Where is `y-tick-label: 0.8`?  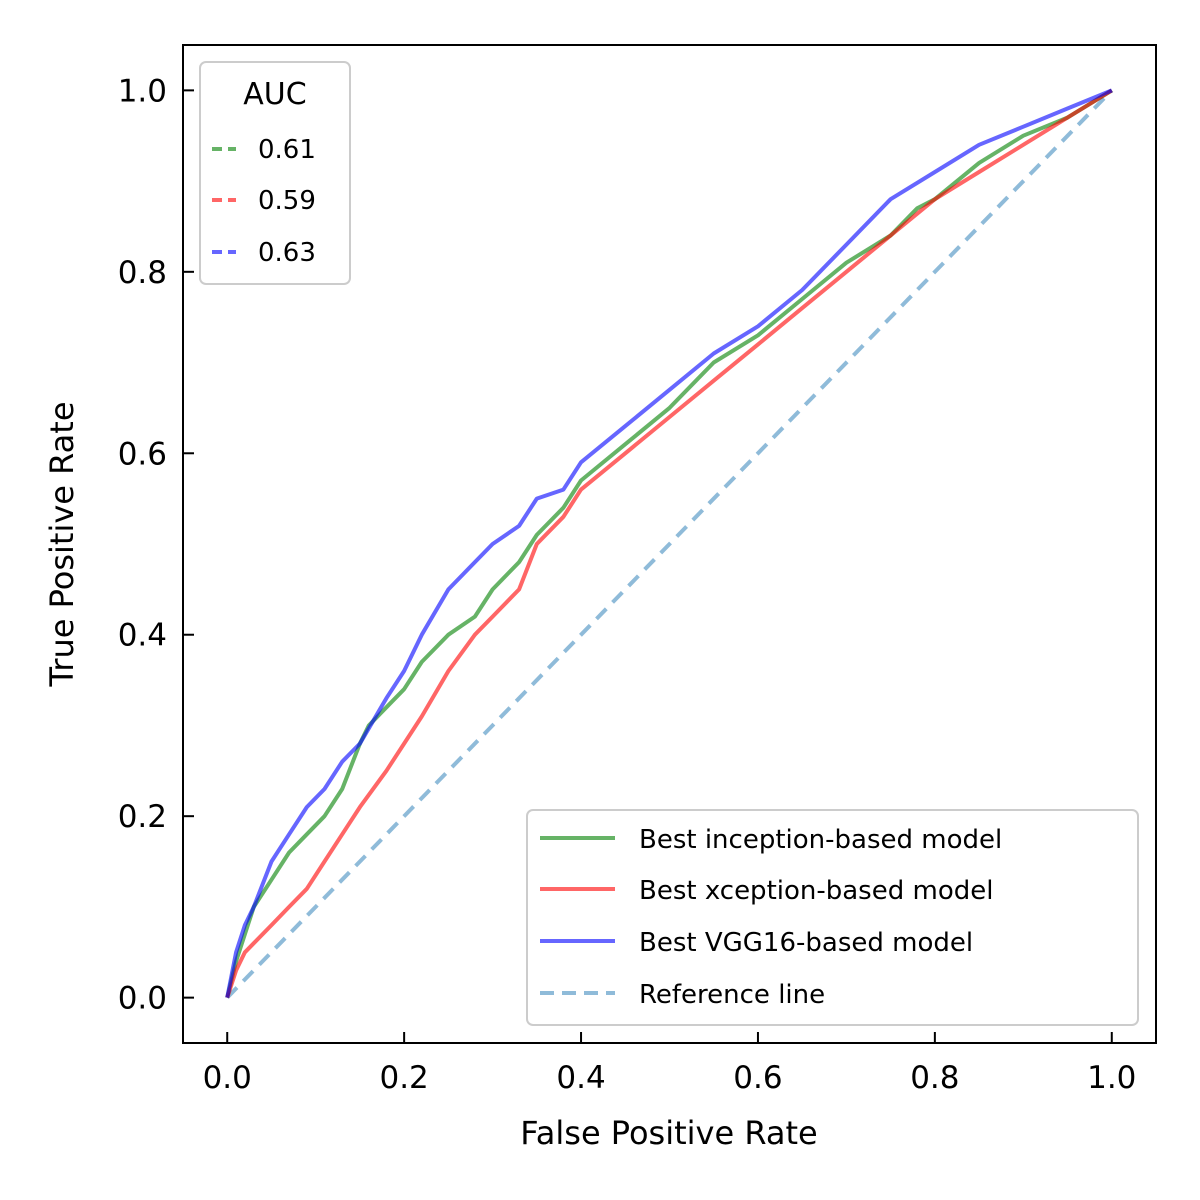 y-tick-label: 0.8 is located at coordinates (142, 273).